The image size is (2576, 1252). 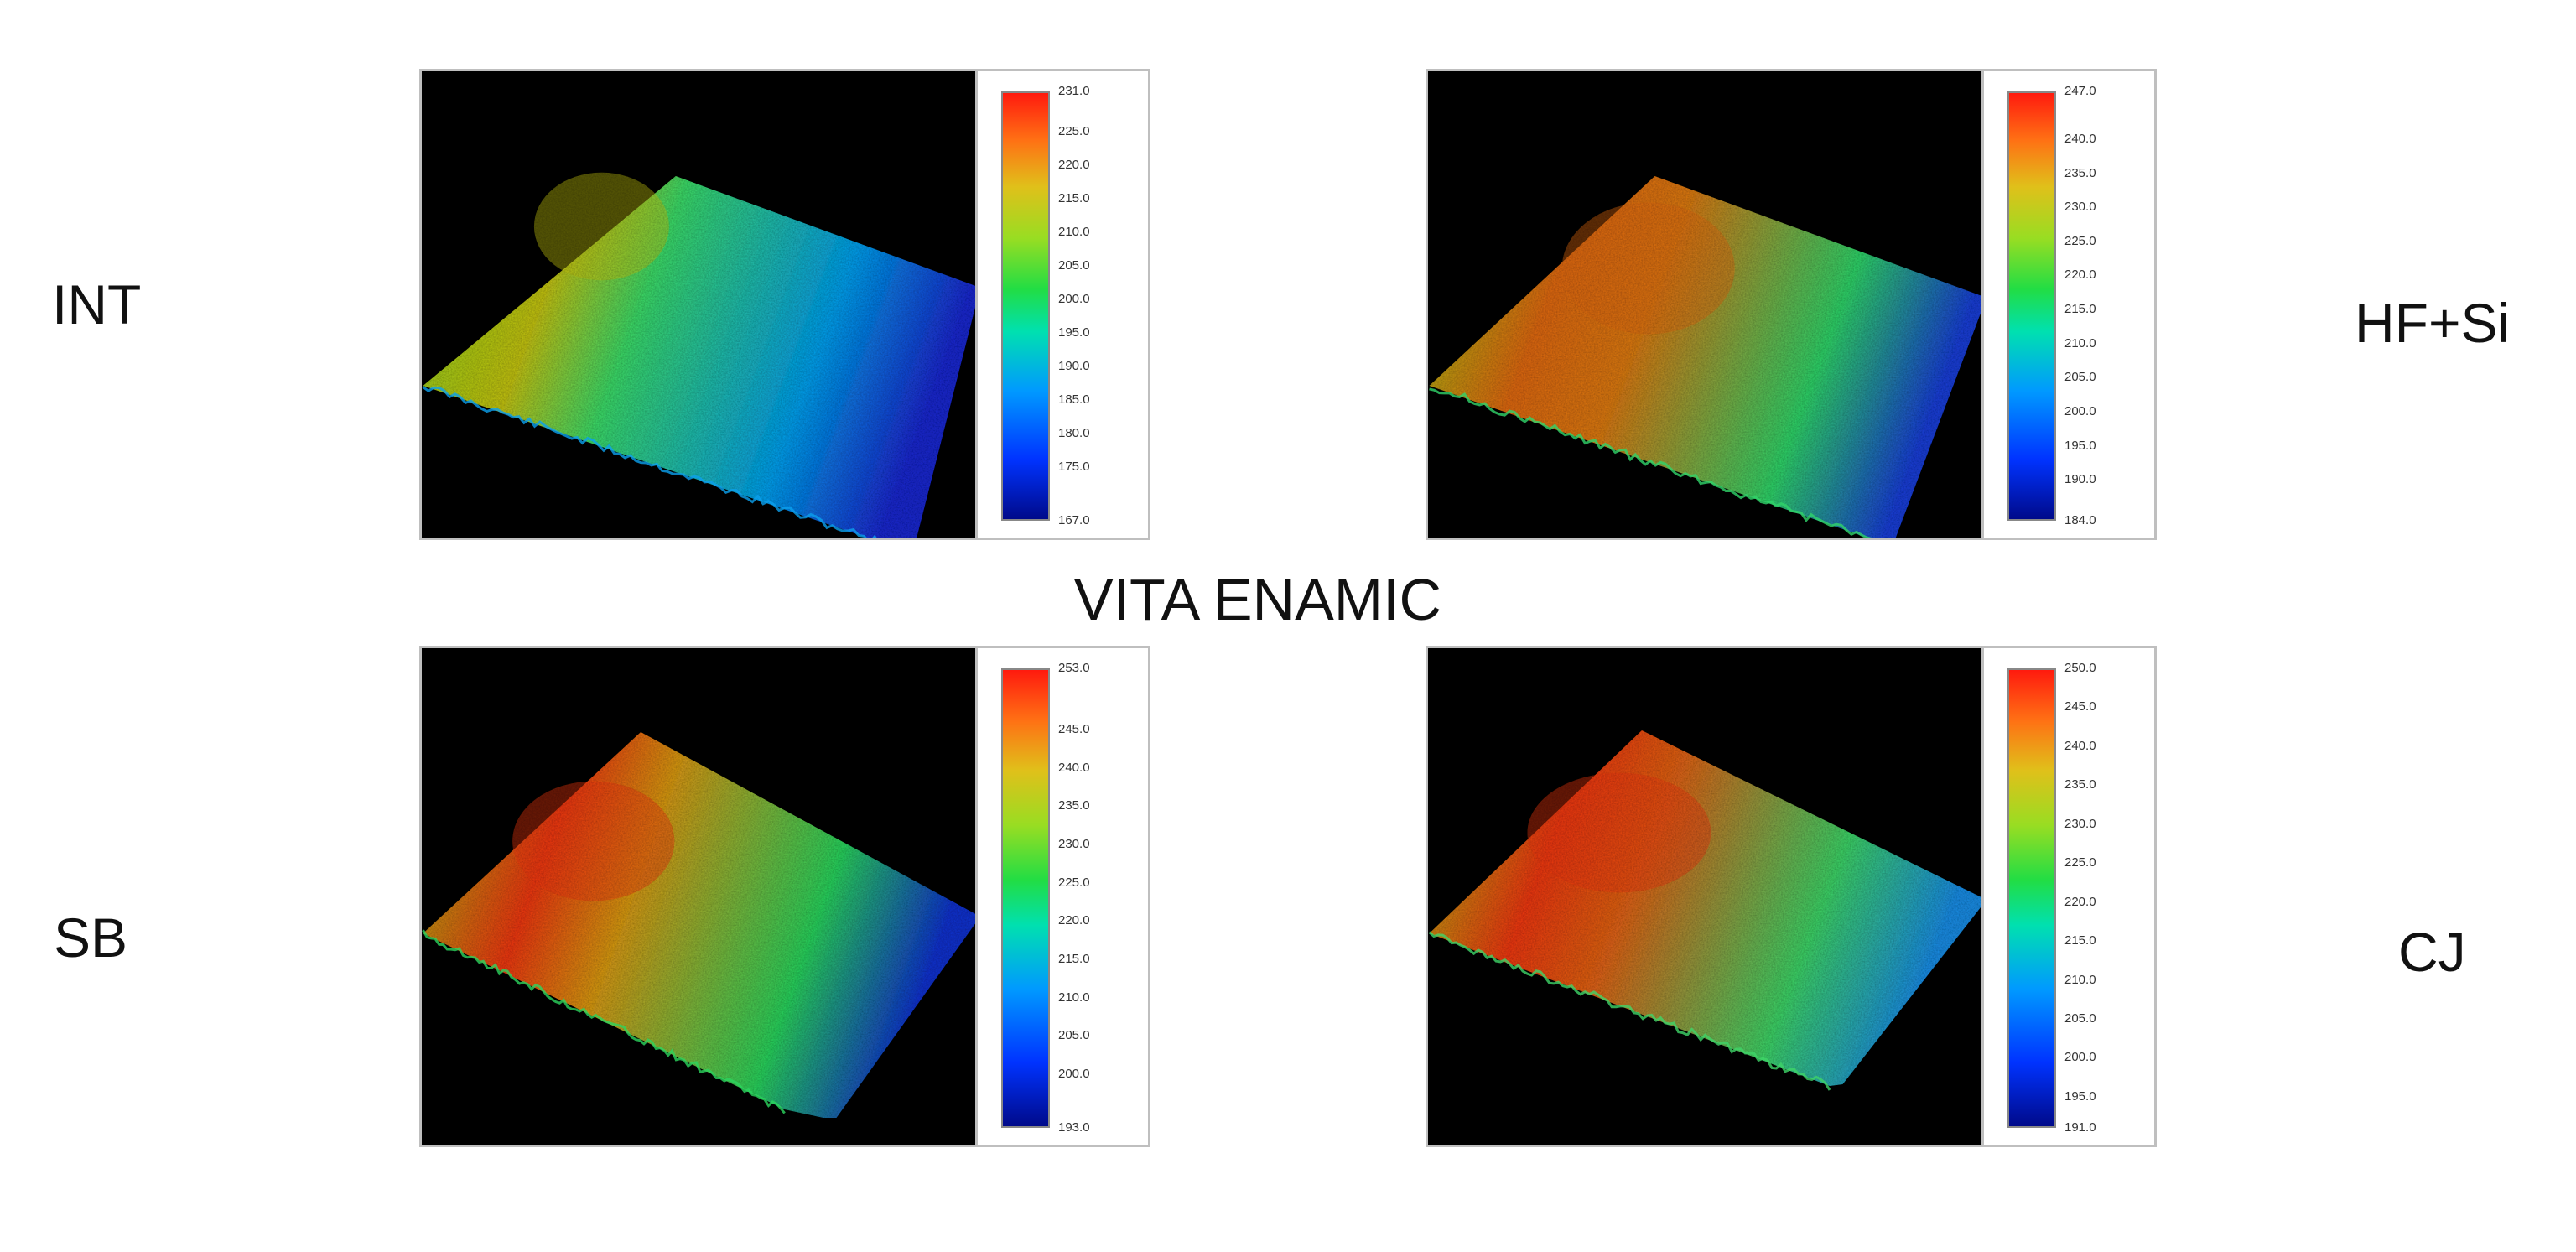 I want to click on colorbar-sb-tick: 225.0, so click(x=1074, y=882).